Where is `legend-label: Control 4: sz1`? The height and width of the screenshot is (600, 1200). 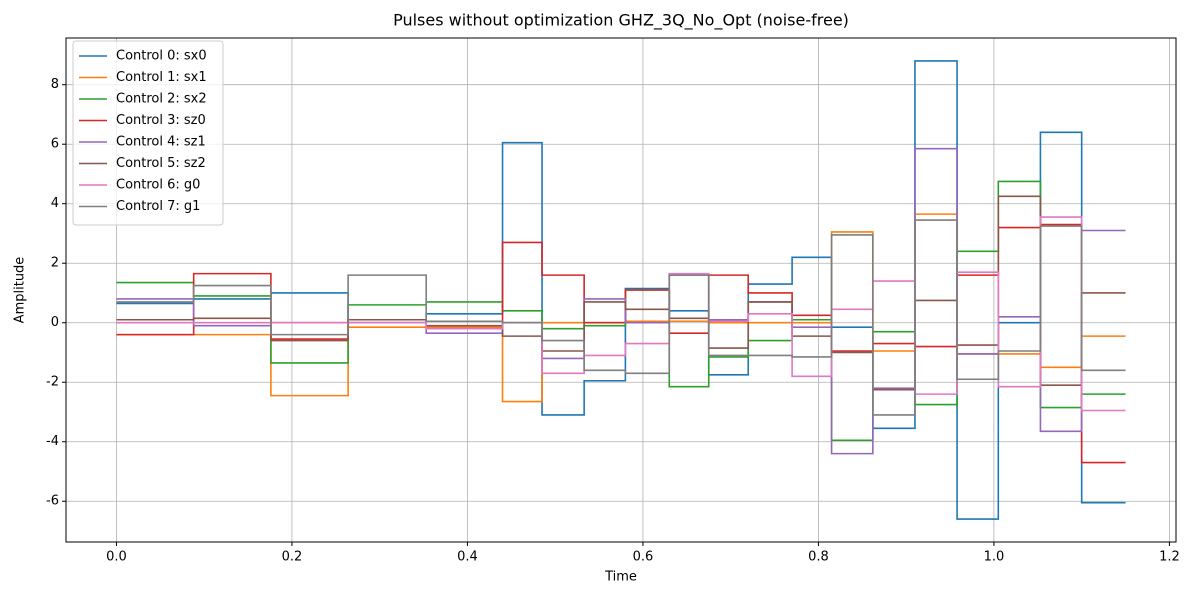
legend-label: Control 4: sz1 is located at coordinates (161, 142).